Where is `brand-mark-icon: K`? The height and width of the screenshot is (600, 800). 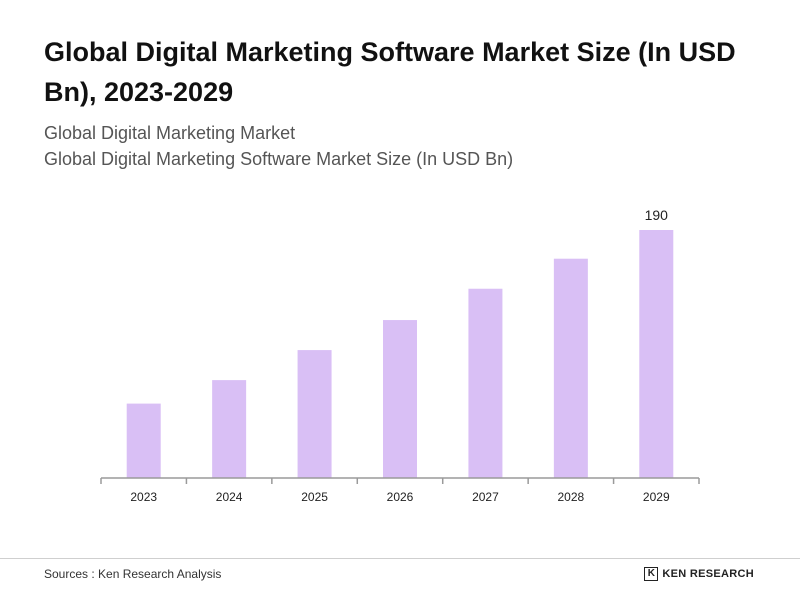
brand-mark-icon: K is located at coordinates (651, 574).